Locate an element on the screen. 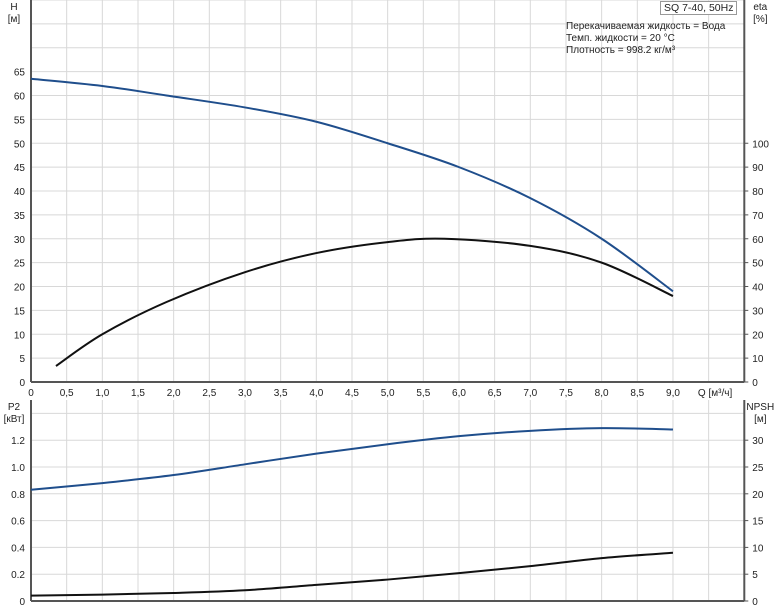 The image size is (774, 611). y-axis-label-right: [м] is located at coordinates (760, 419).